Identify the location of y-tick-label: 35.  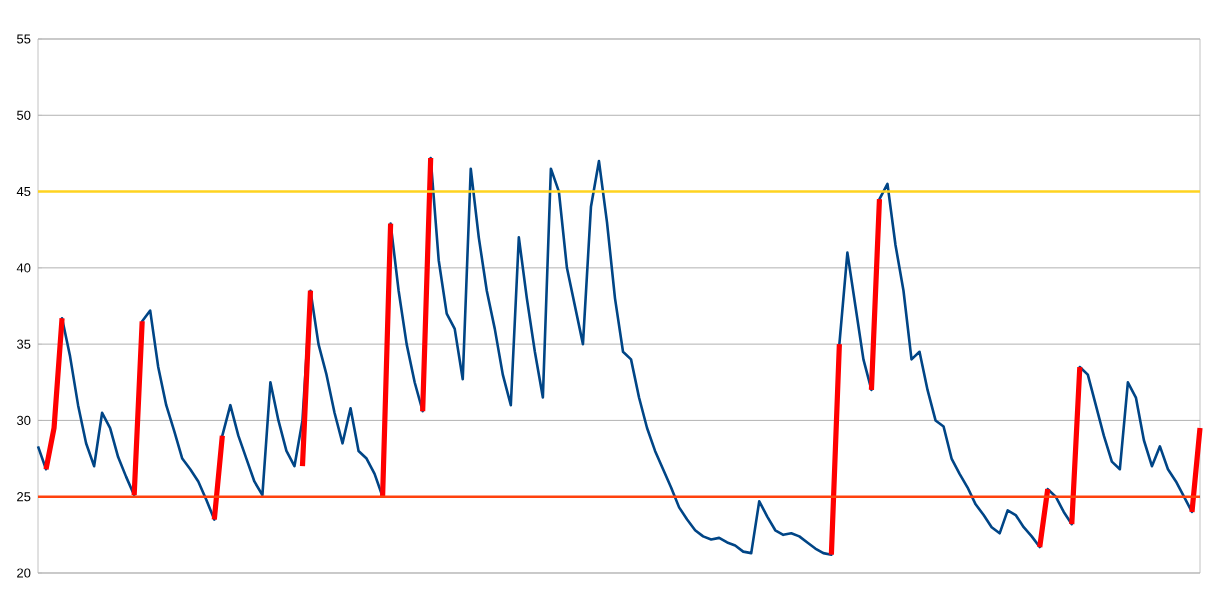
(23, 344).